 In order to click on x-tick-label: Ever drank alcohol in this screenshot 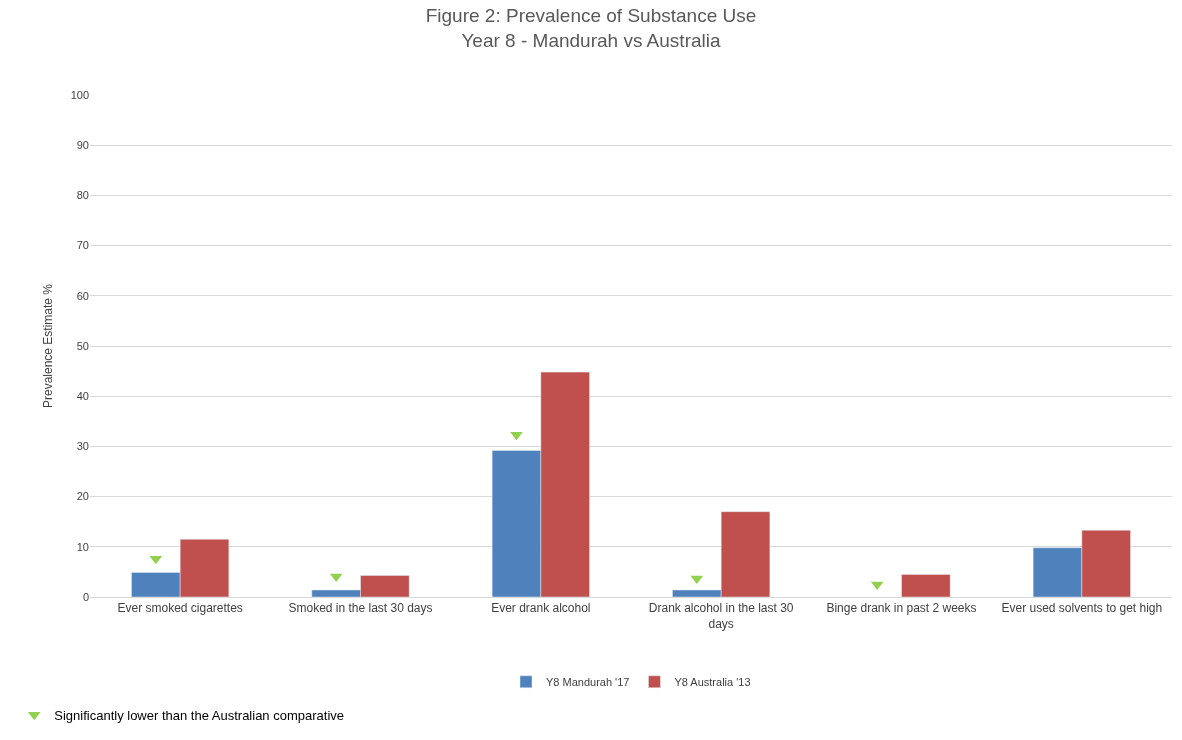, I will do `click(541, 608)`.